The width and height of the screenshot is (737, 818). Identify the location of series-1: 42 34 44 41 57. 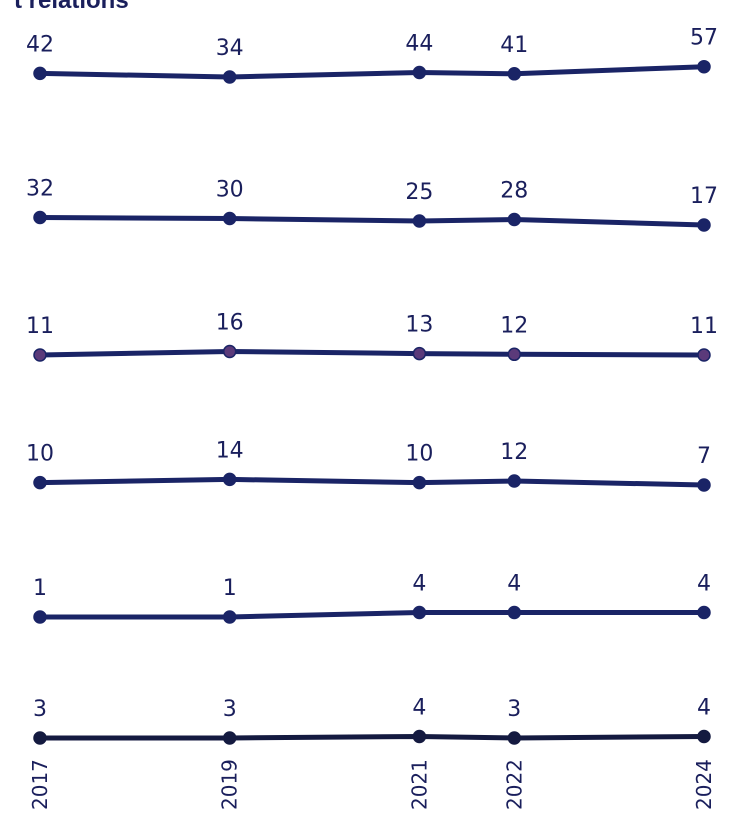
(372, 55).